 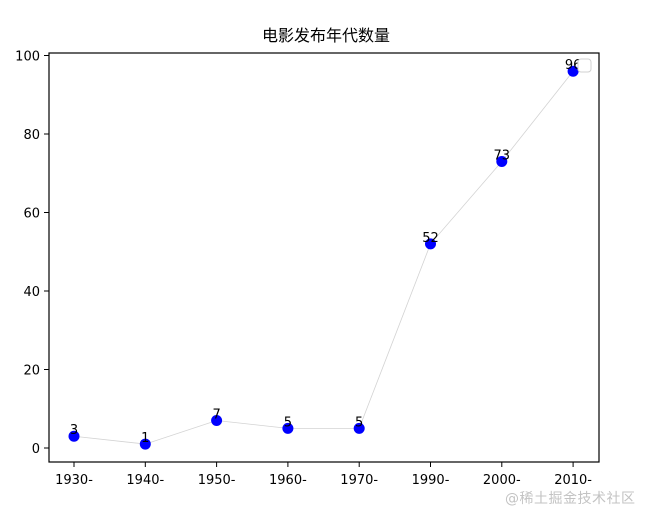 I want to click on y-axis: 0 20 40 60 80 100, so click(x=32, y=253).